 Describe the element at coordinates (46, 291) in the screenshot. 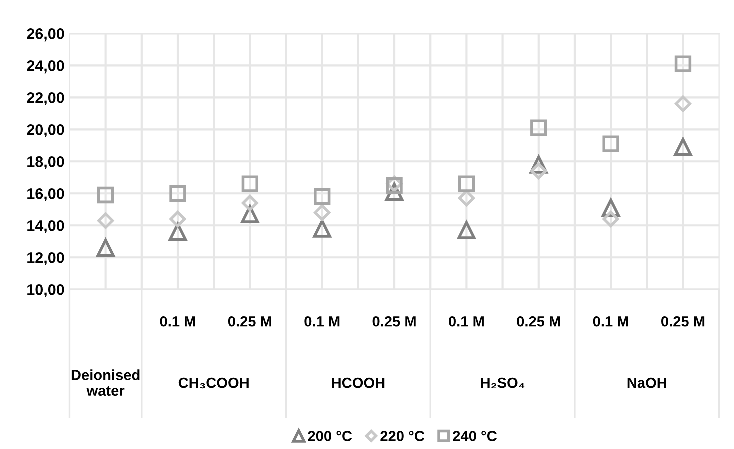

I see `y-tick-label: 10,00` at that location.